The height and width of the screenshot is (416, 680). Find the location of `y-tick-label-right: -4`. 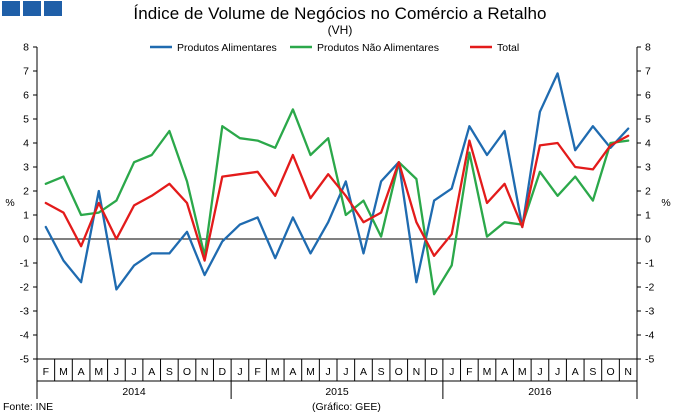

y-tick-label-right: -4 is located at coordinates (649, 336).